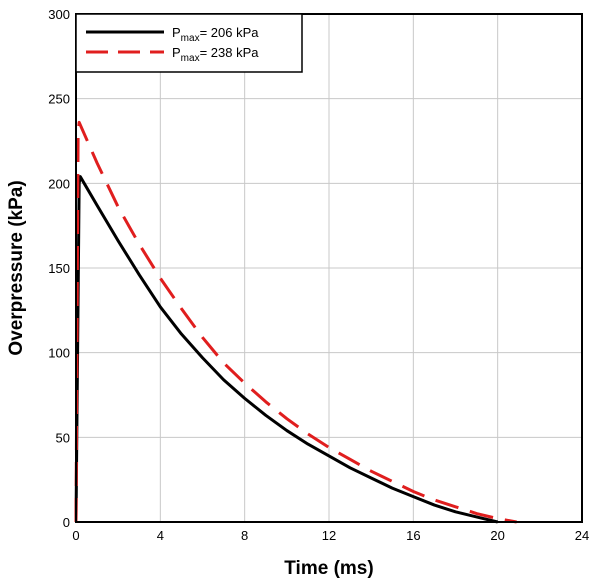  I want to click on legend-label-2: Pmax= 238 kPa, so click(215, 54).